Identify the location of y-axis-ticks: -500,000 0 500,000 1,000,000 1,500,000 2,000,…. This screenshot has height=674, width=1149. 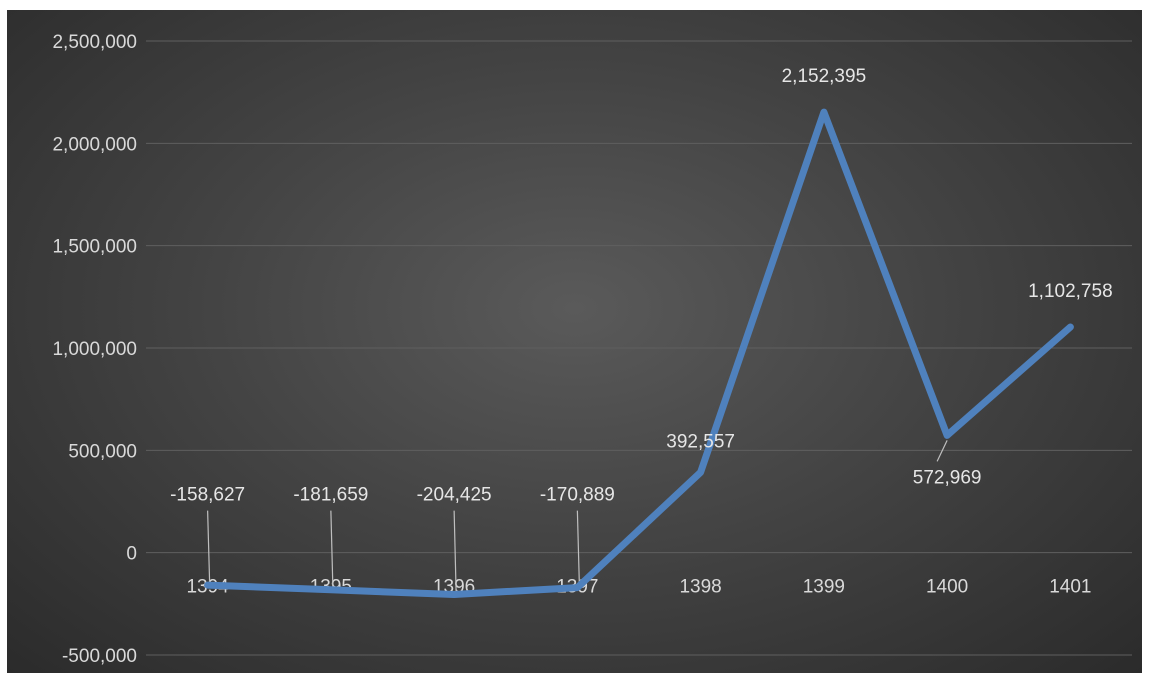
(94, 349).